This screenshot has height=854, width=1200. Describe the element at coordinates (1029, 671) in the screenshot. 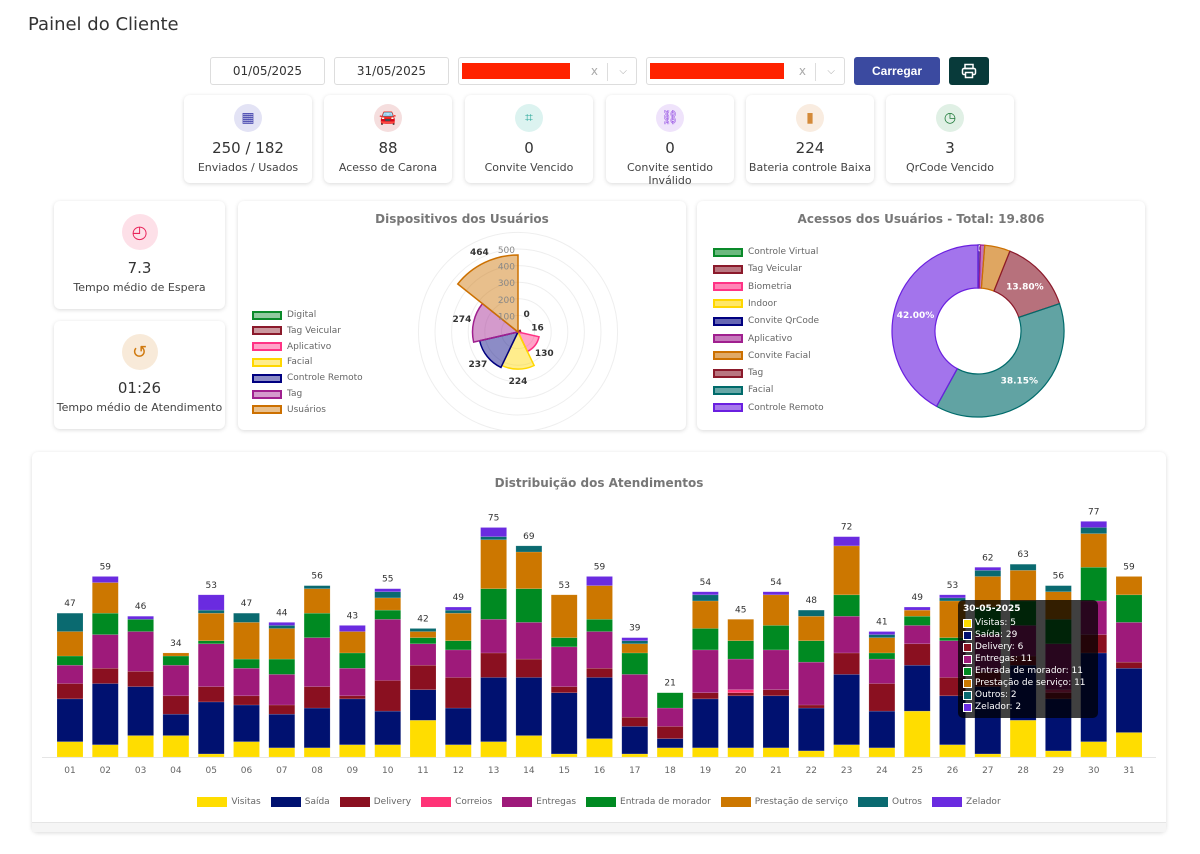

I see `tooltip-text: Entrada de morador: 11` at that location.